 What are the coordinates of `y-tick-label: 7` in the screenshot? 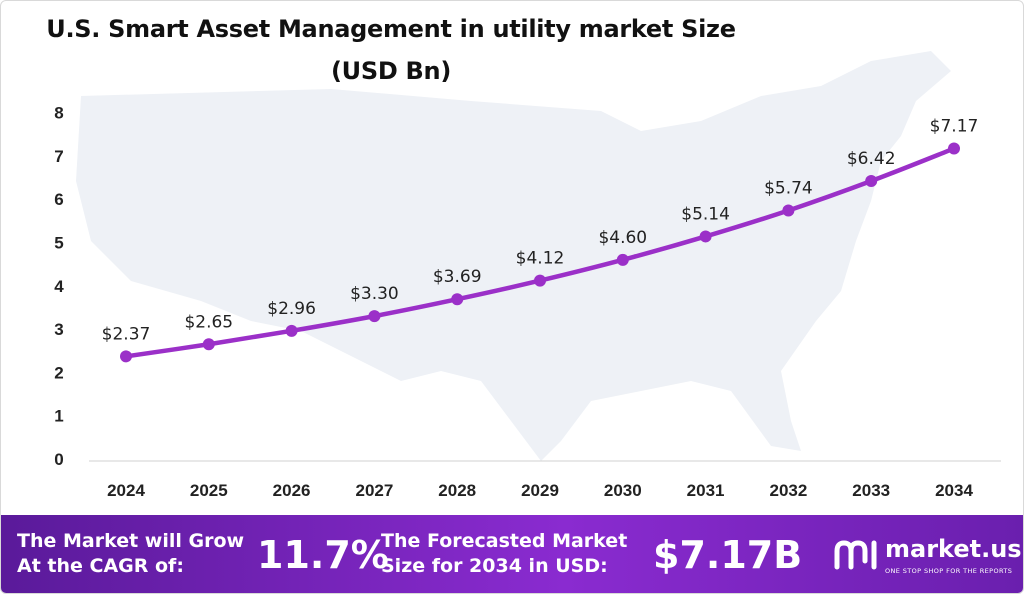 It's located at (58, 156).